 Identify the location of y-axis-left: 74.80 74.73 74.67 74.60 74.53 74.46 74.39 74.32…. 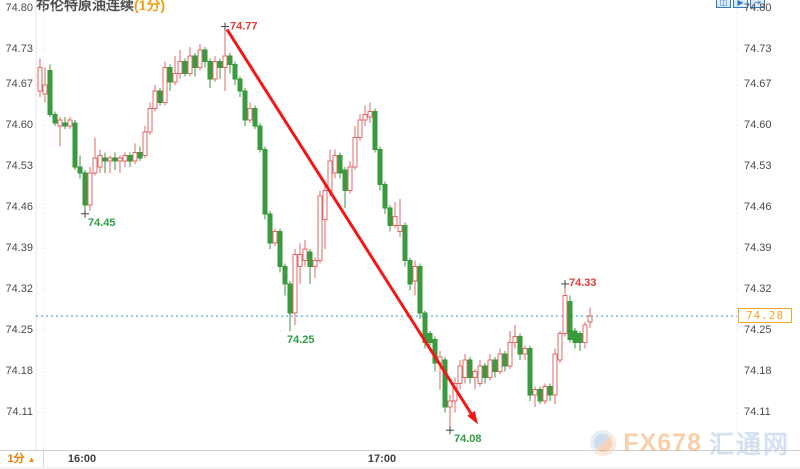
(16, 225).